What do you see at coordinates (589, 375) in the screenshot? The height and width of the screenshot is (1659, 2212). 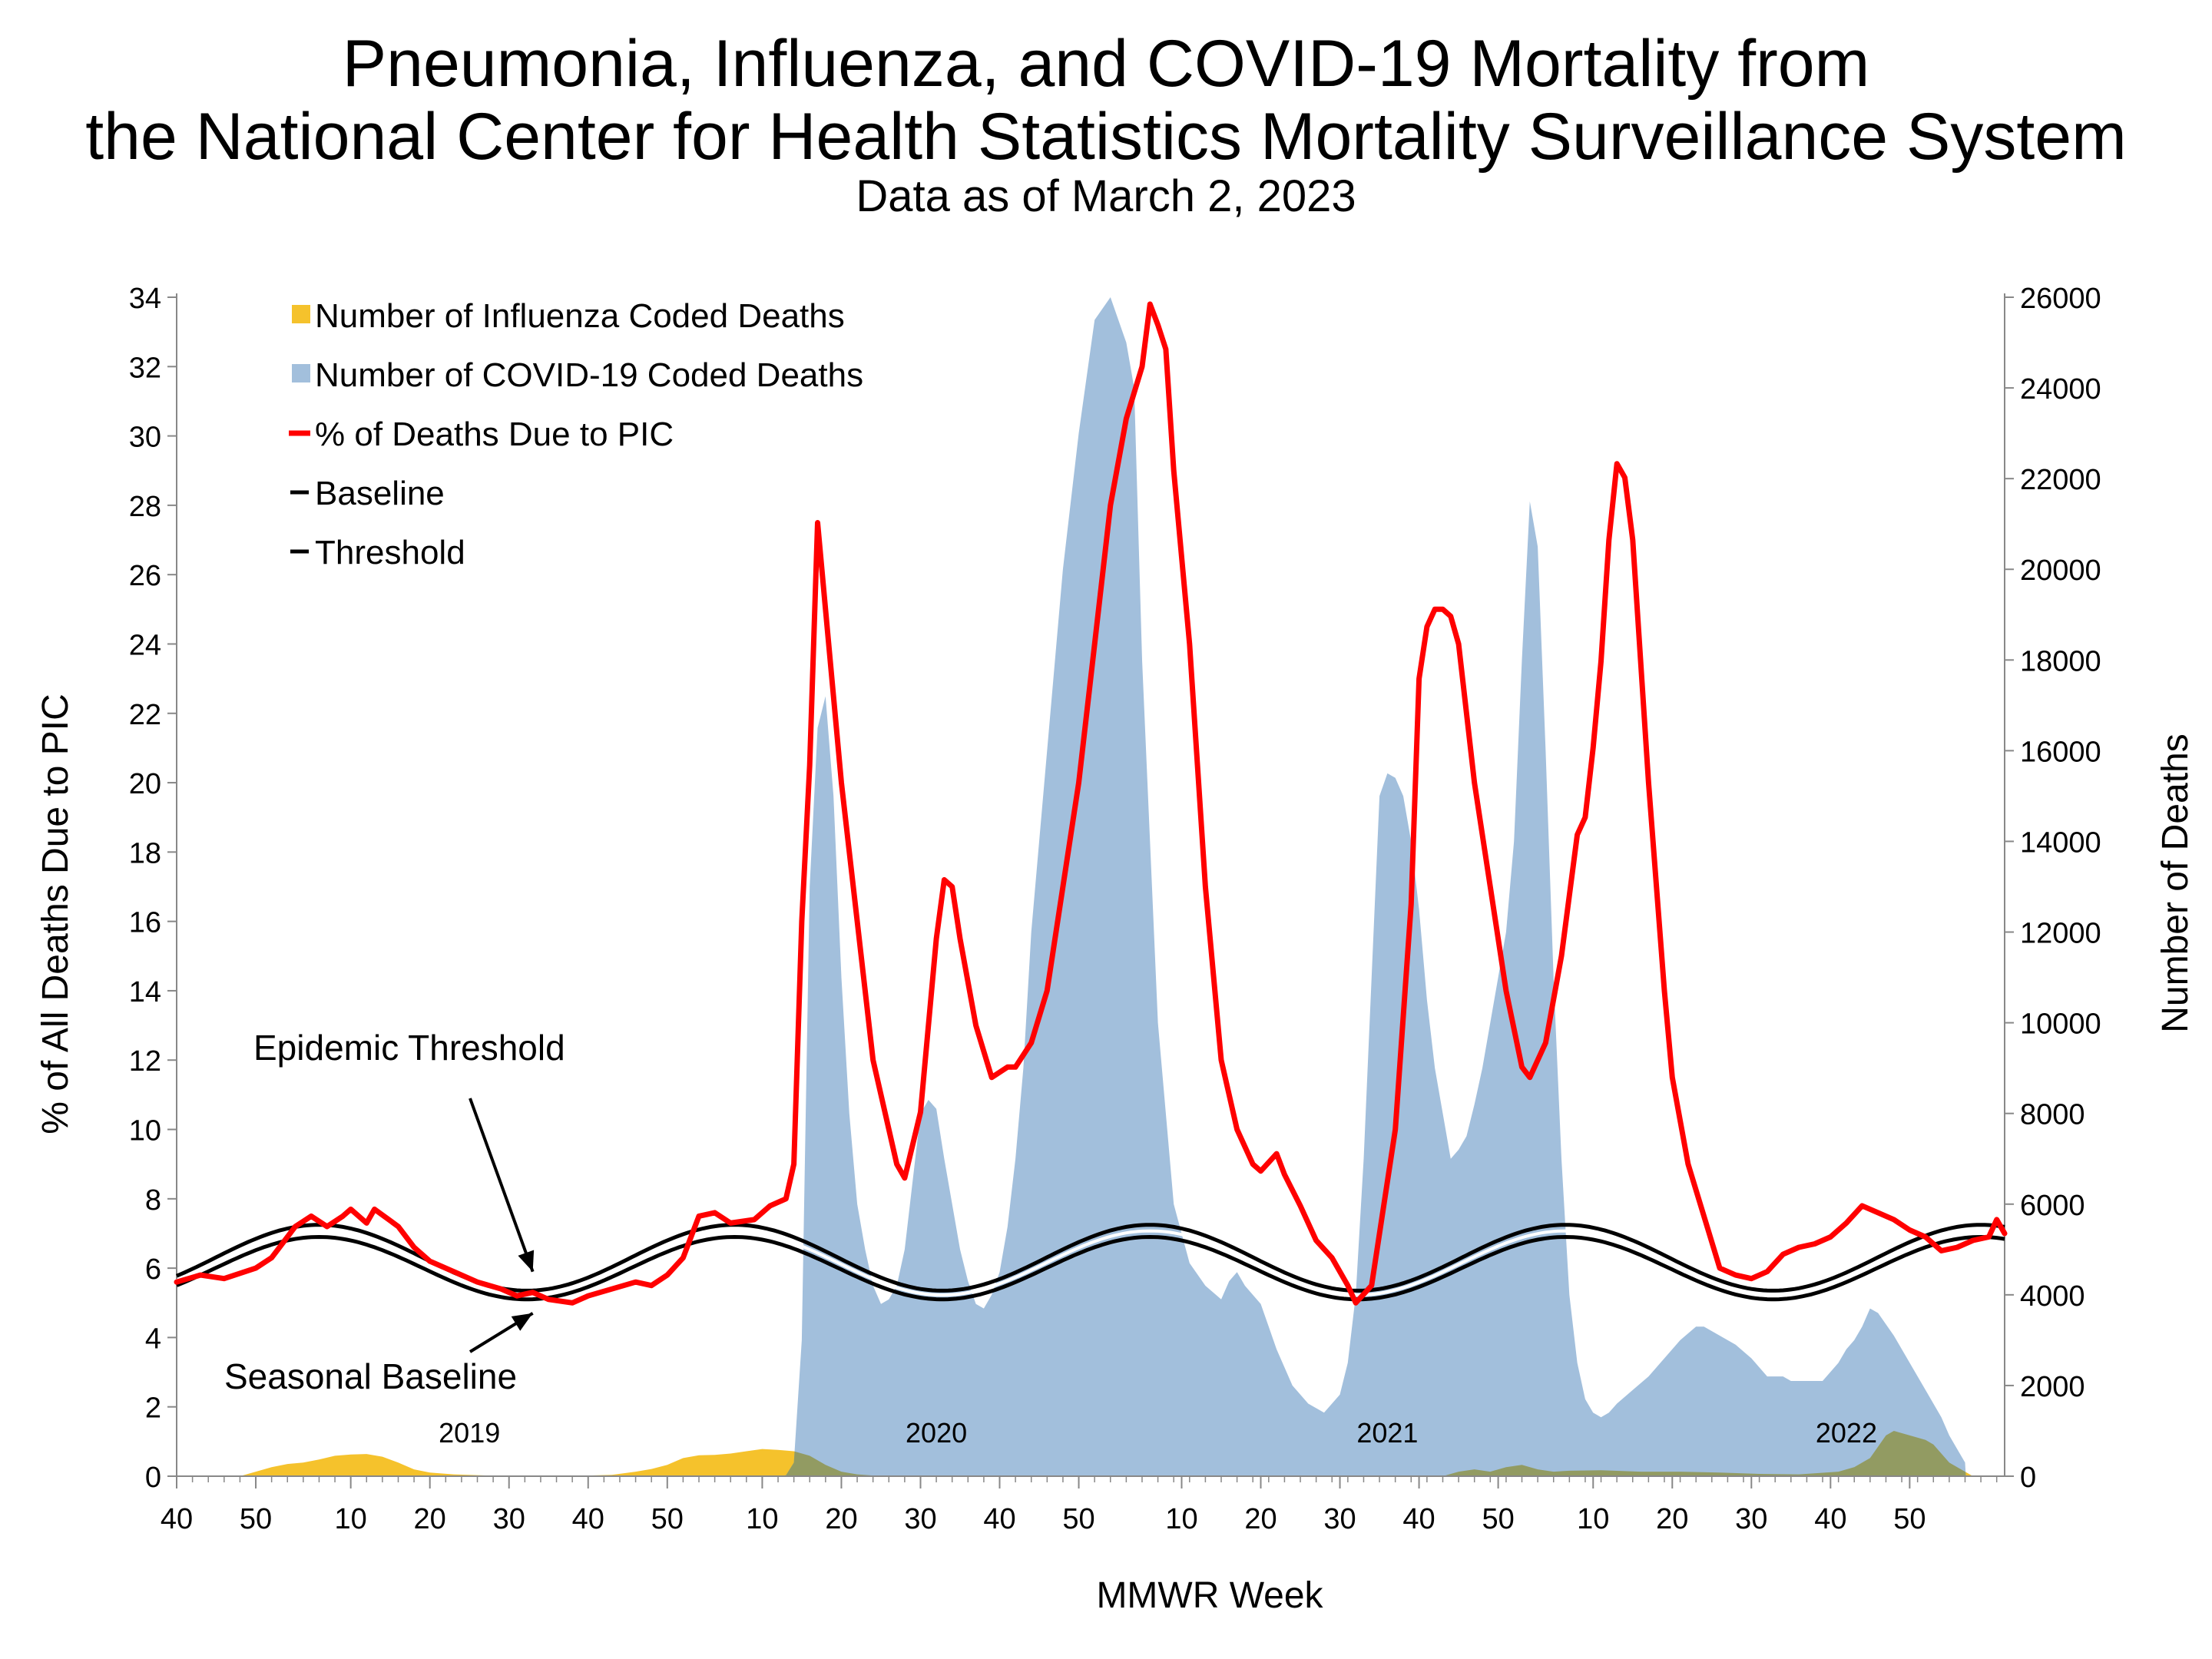 I see `legend-label: Number of COVID-19 Coded Deaths` at bounding box center [589, 375].